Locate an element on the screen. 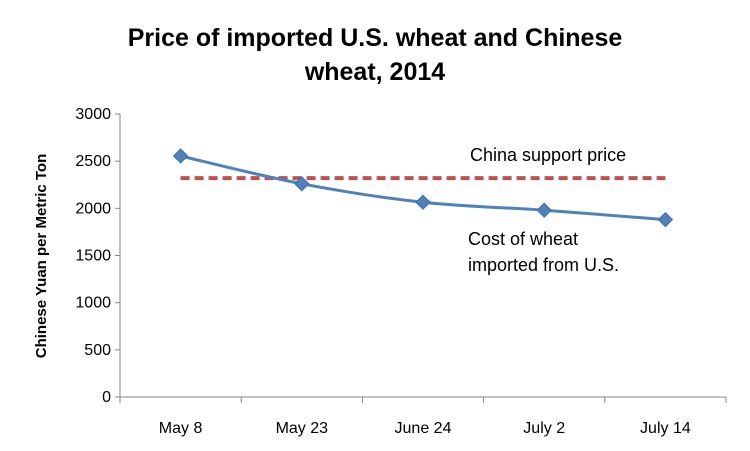 The width and height of the screenshot is (750, 451). import-cost-line is located at coordinates (423, 188).